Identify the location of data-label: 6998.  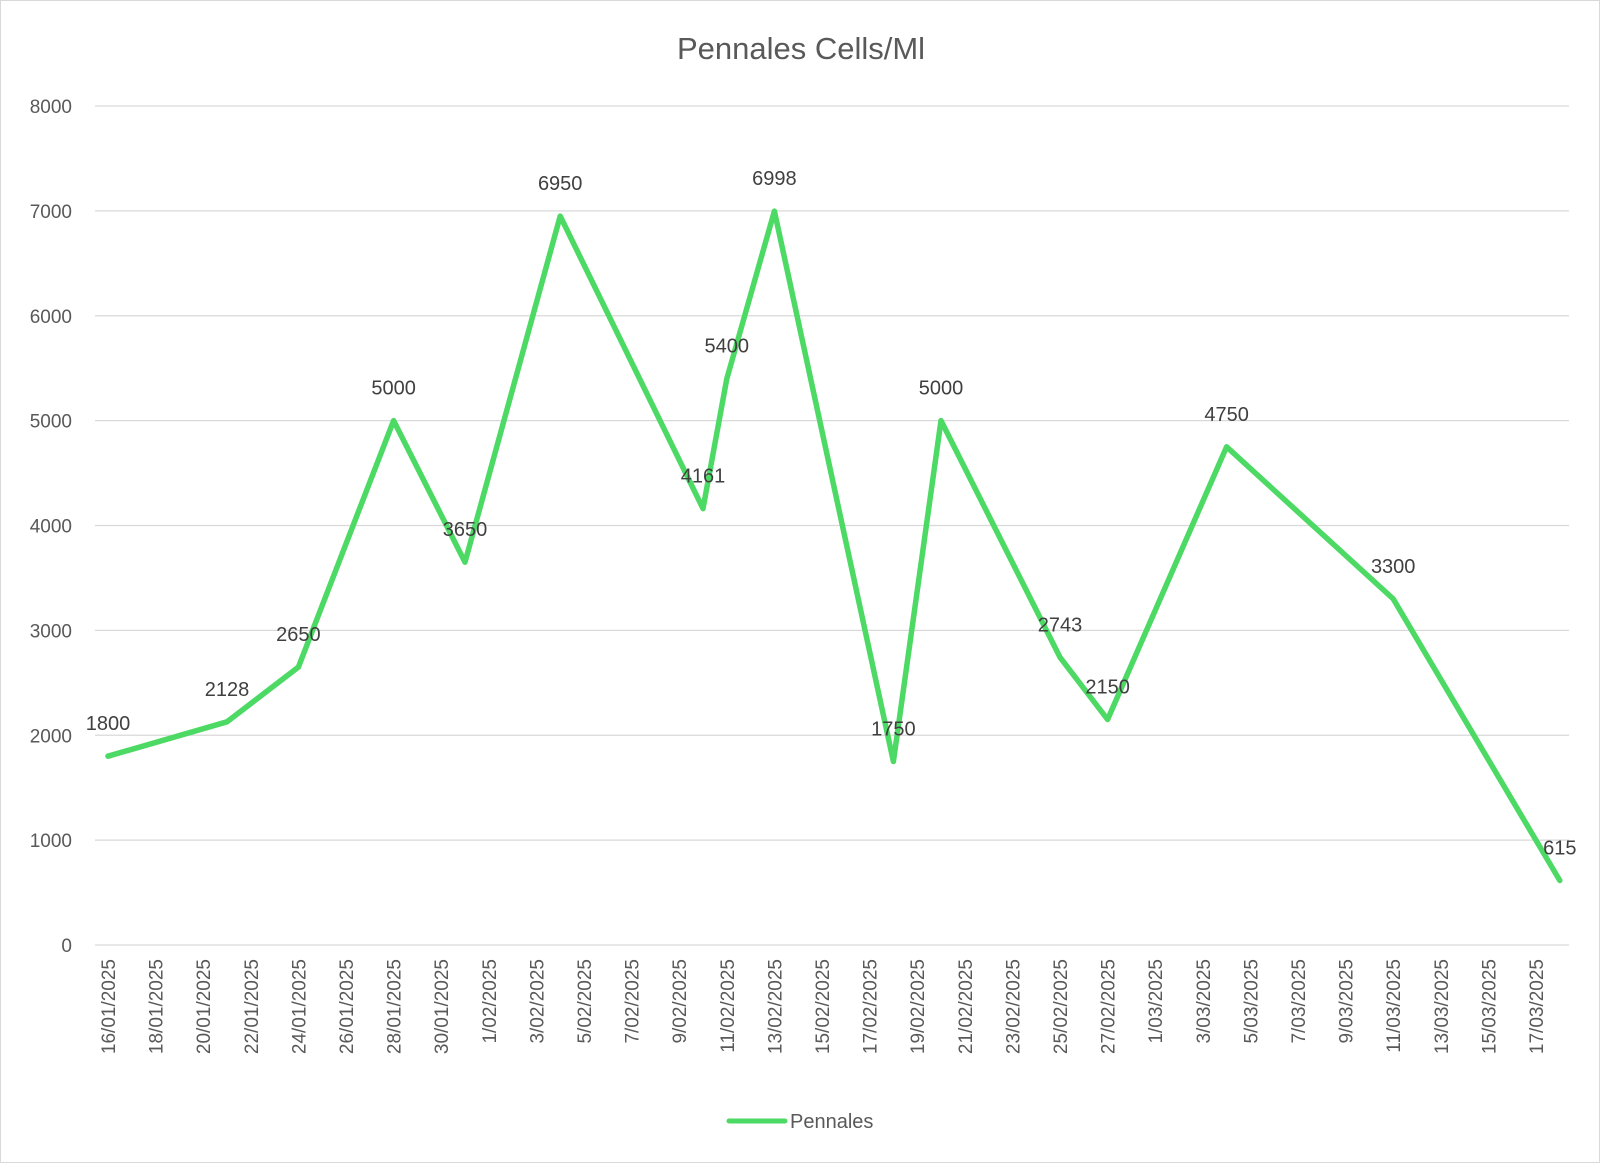
(774, 179).